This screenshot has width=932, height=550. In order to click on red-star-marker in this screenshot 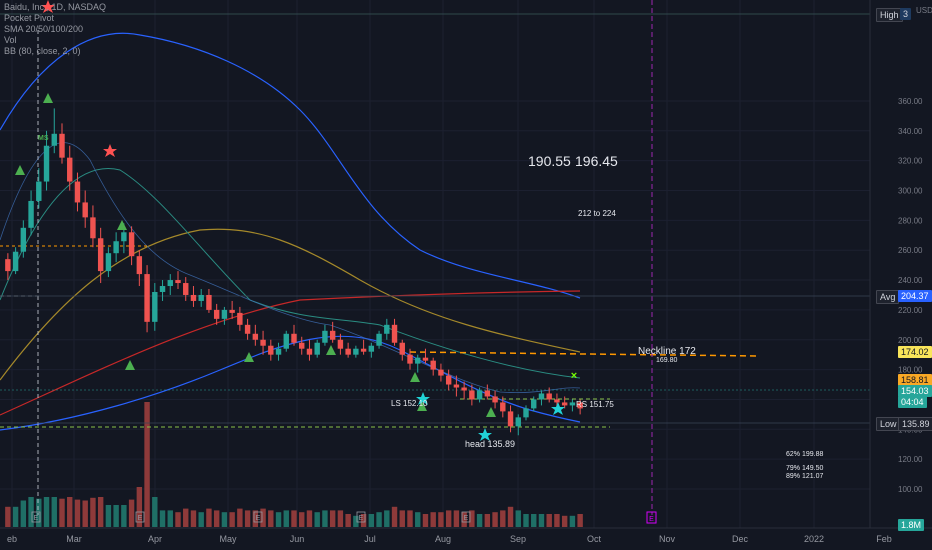, I will do `click(48, 6)`.